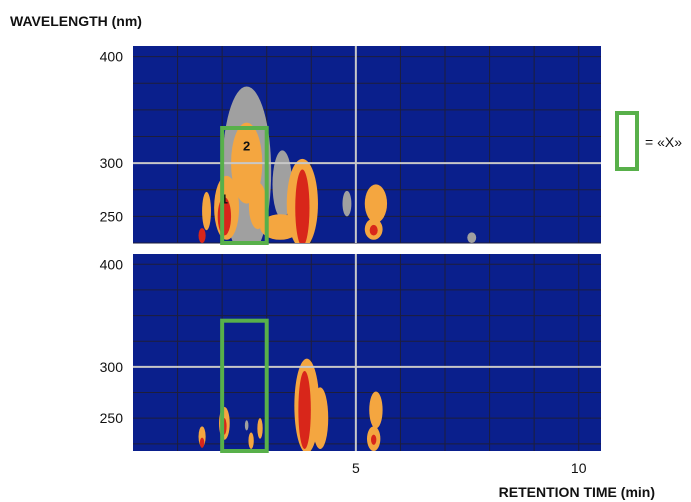 Image resolution: width=691 pixels, height=502 pixels. Describe the element at coordinates (244, 185) in the screenshot. I see `panel0-highlight-box` at that location.